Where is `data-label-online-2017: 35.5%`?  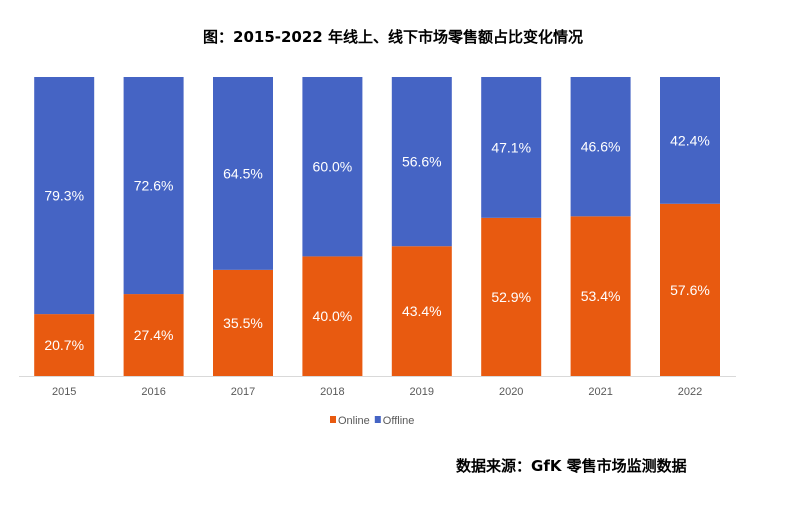
data-label-online-2017: 35.5% is located at coordinates (243, 323).